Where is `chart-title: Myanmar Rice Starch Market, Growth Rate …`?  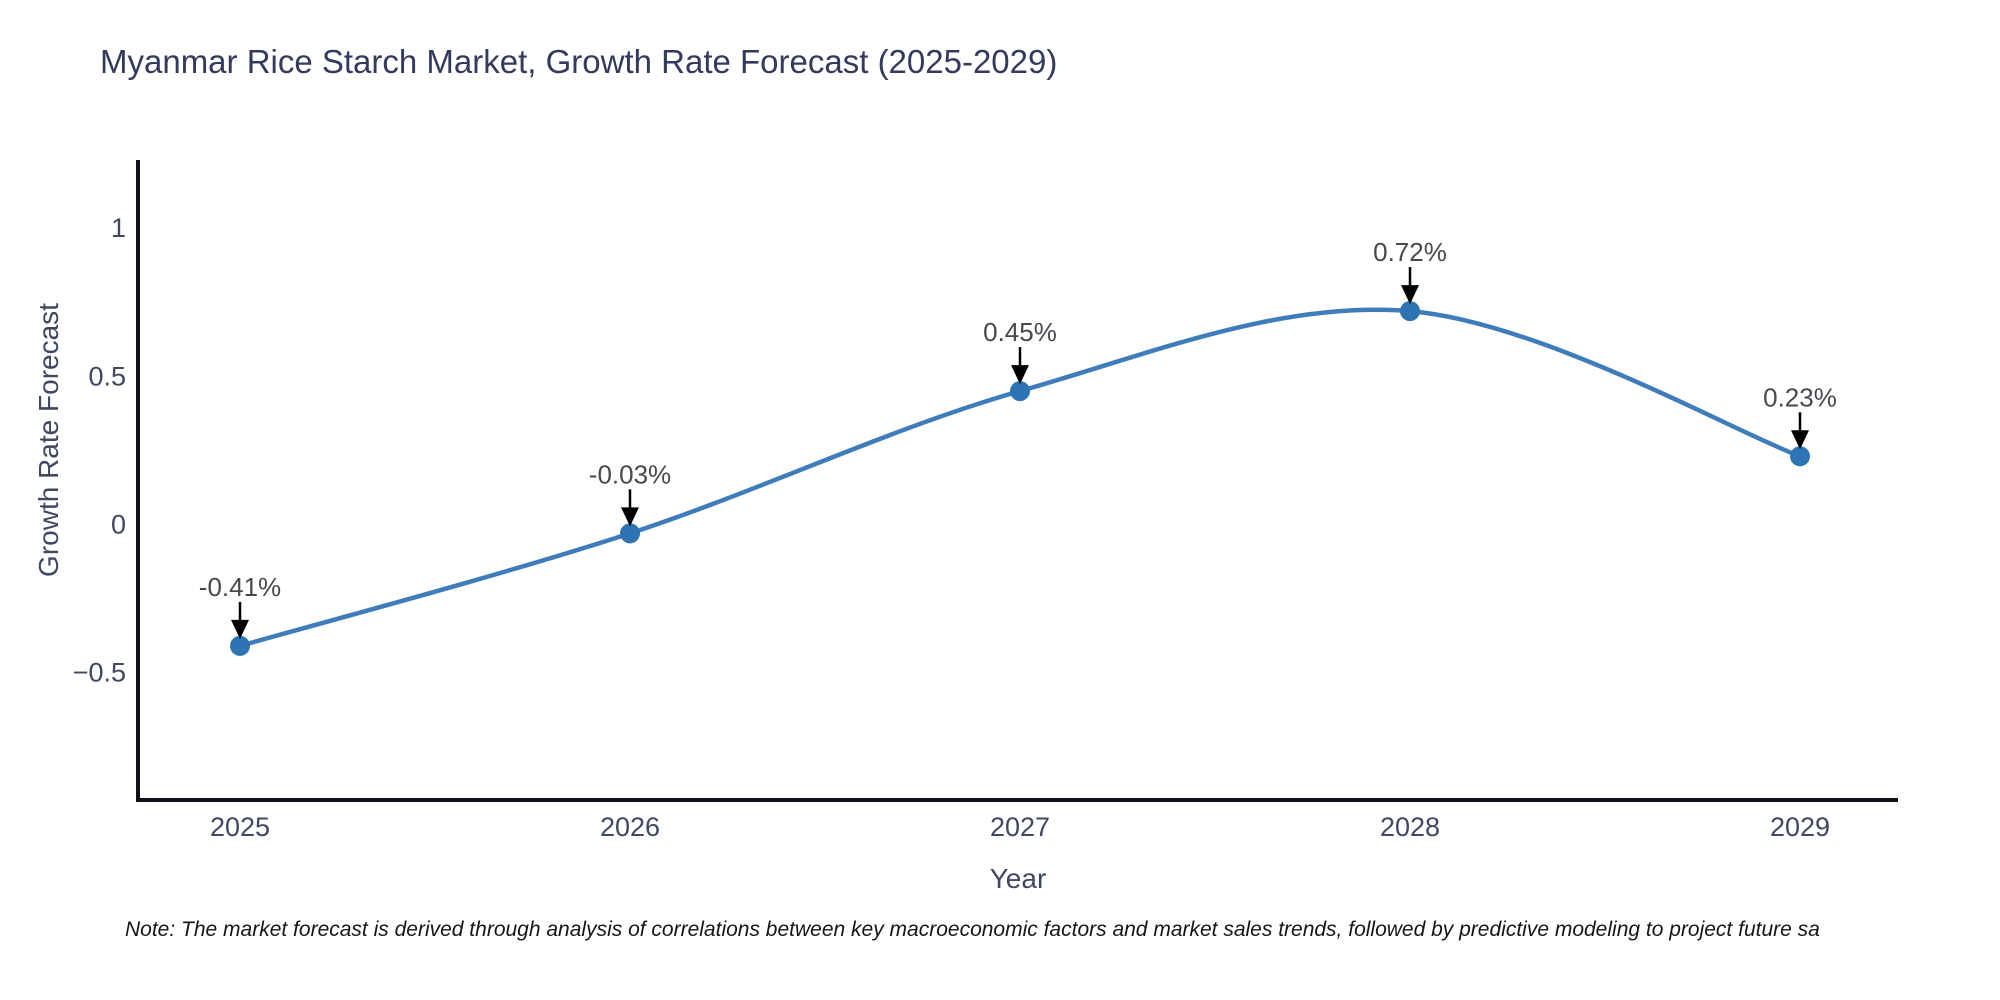 chart-title: Myanmar Rice Starch Market, Growth Rate … is located at coordinates (579, 61).